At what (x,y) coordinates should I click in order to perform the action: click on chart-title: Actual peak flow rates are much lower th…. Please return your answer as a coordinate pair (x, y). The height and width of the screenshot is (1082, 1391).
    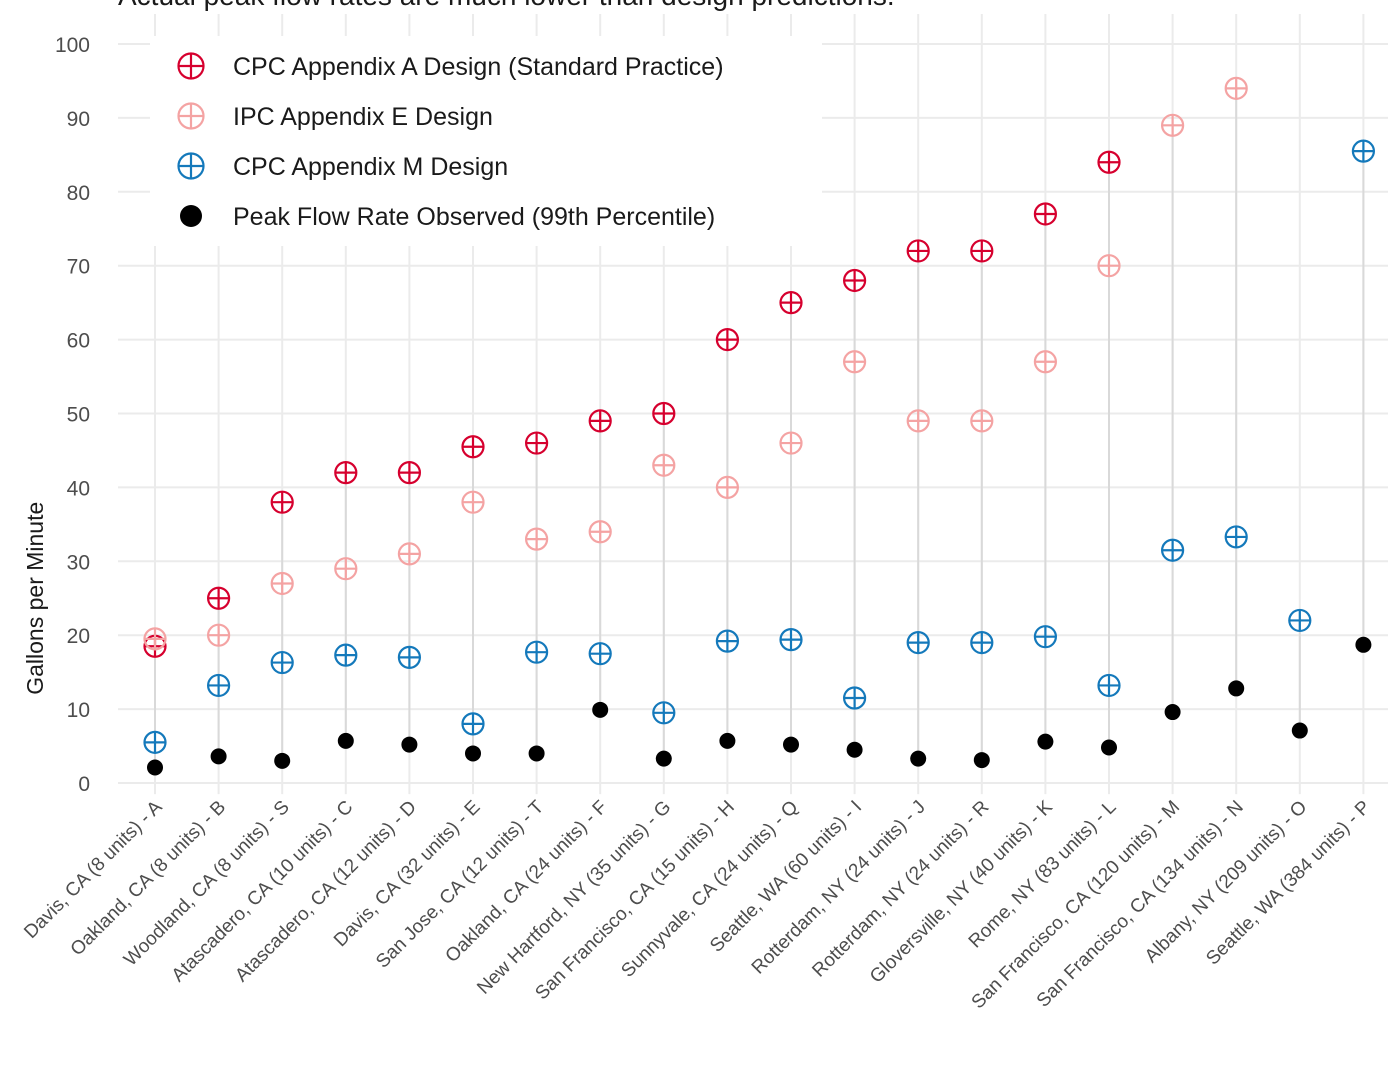
    Looking at the image, I should click on (506, 5).